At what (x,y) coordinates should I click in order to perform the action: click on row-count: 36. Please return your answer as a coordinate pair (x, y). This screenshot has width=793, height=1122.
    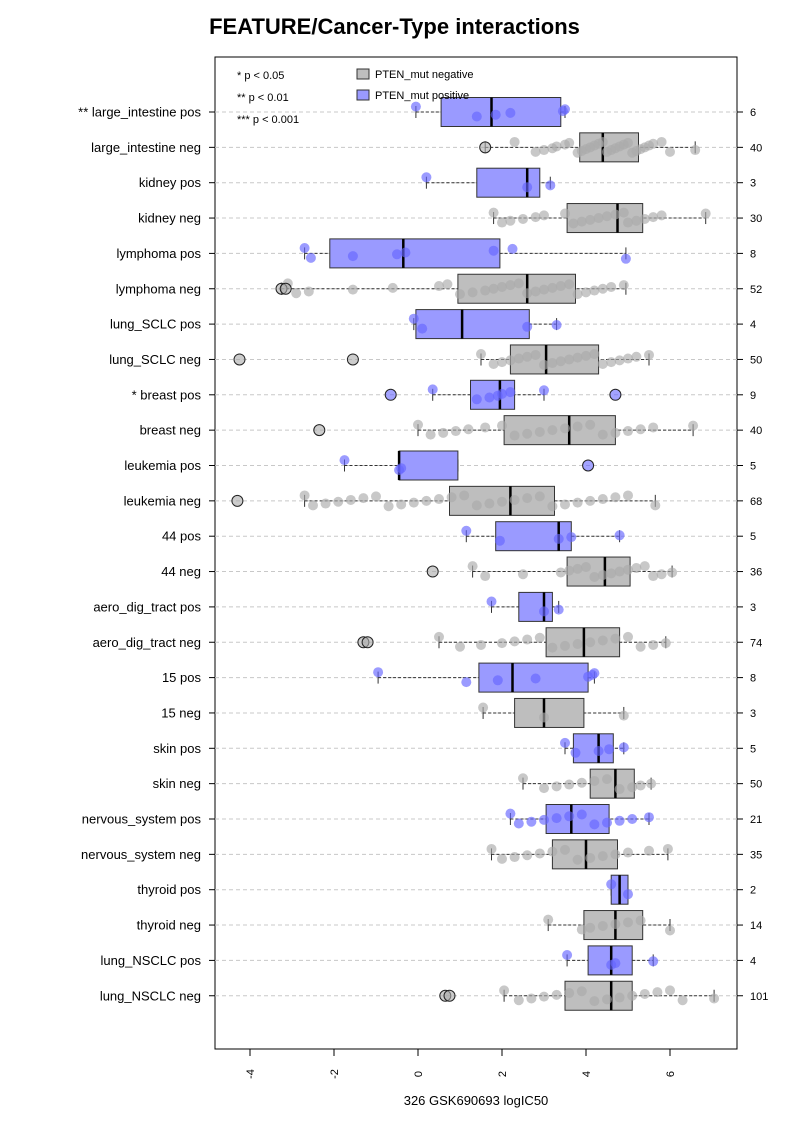
    Looking at the image, I should click on (756, 573).